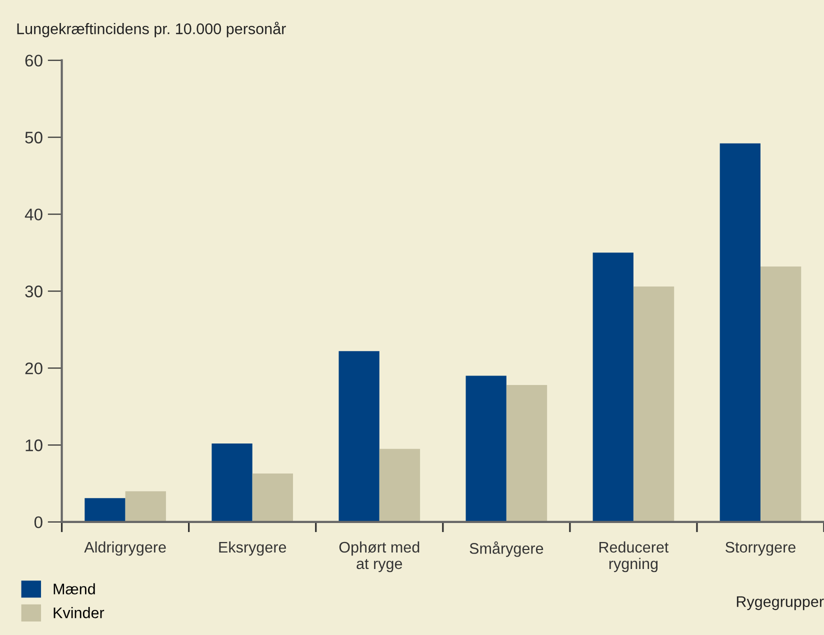 This screenshot has width=824, height=635. What do you see at coordinates (125, 548) in the screenshot?
I see `x-tick-label: Aldrigrygere` at bounding box center [125, 548].